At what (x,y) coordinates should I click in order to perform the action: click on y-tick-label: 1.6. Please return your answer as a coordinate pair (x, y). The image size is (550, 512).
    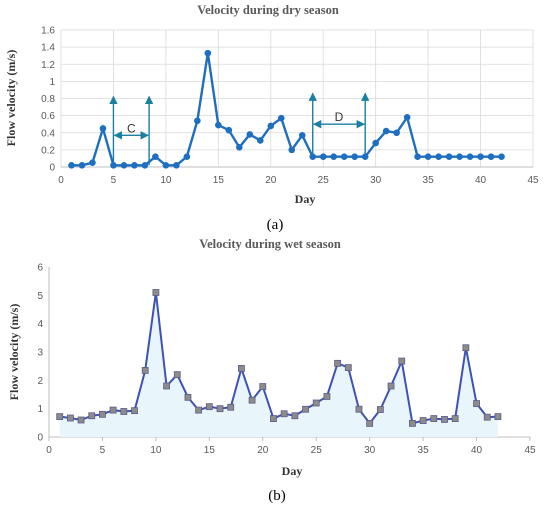
    Looking at the image, I should click on (48, 31).